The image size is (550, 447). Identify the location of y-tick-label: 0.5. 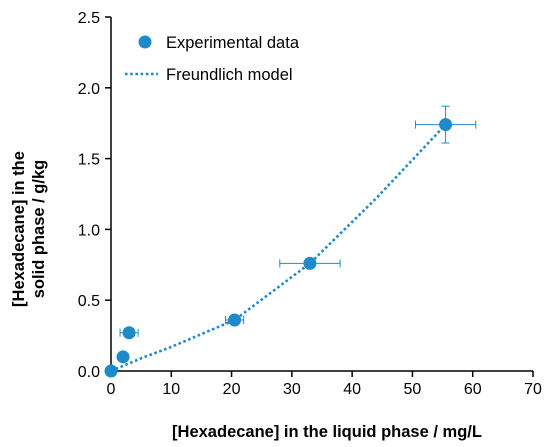
(89, 301).